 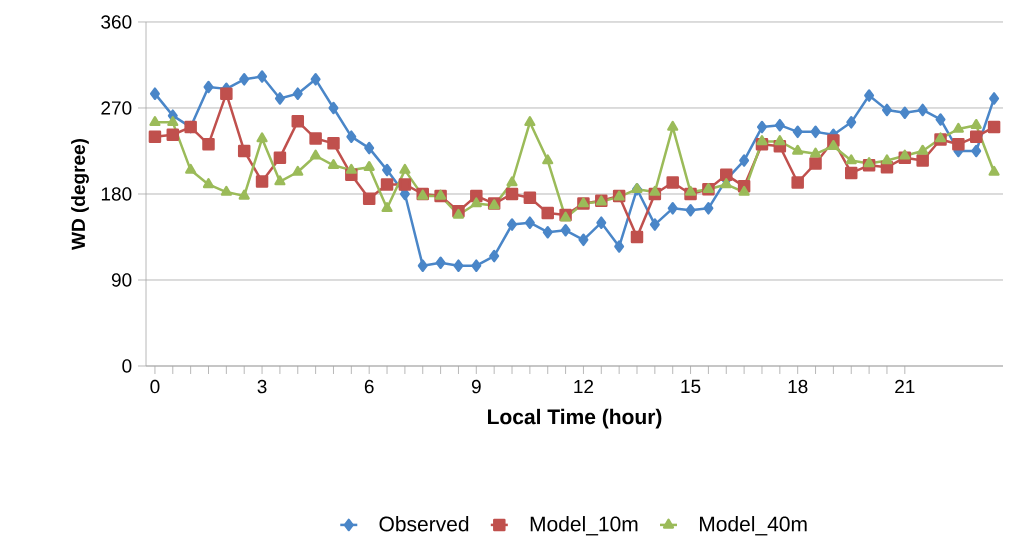 I want to click on x-tick-label: 12, so click(x=584, y=386).